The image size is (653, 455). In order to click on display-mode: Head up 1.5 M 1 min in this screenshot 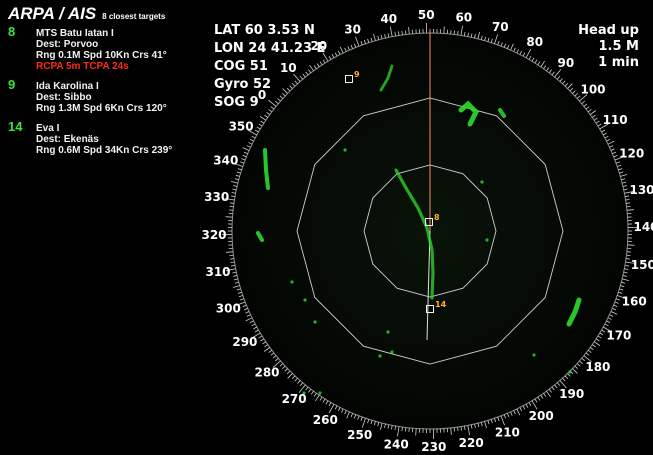, I will do `click(608, 47)`.